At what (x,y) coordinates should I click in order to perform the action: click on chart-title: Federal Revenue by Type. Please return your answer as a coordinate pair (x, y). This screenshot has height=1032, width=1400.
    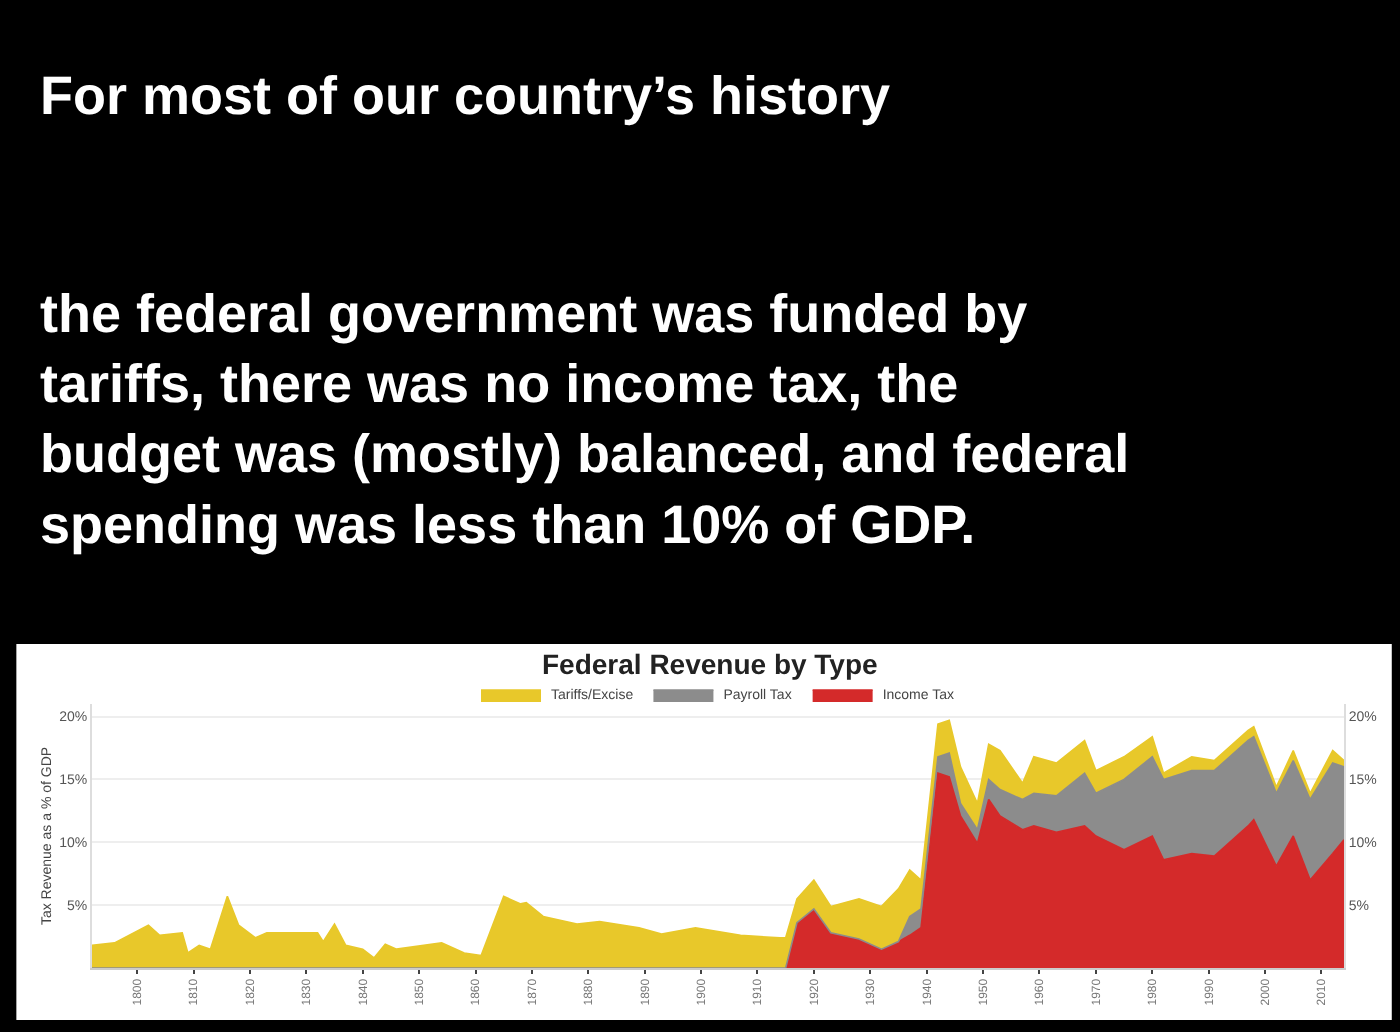
    Looking at the image, I should click on (710, 664).